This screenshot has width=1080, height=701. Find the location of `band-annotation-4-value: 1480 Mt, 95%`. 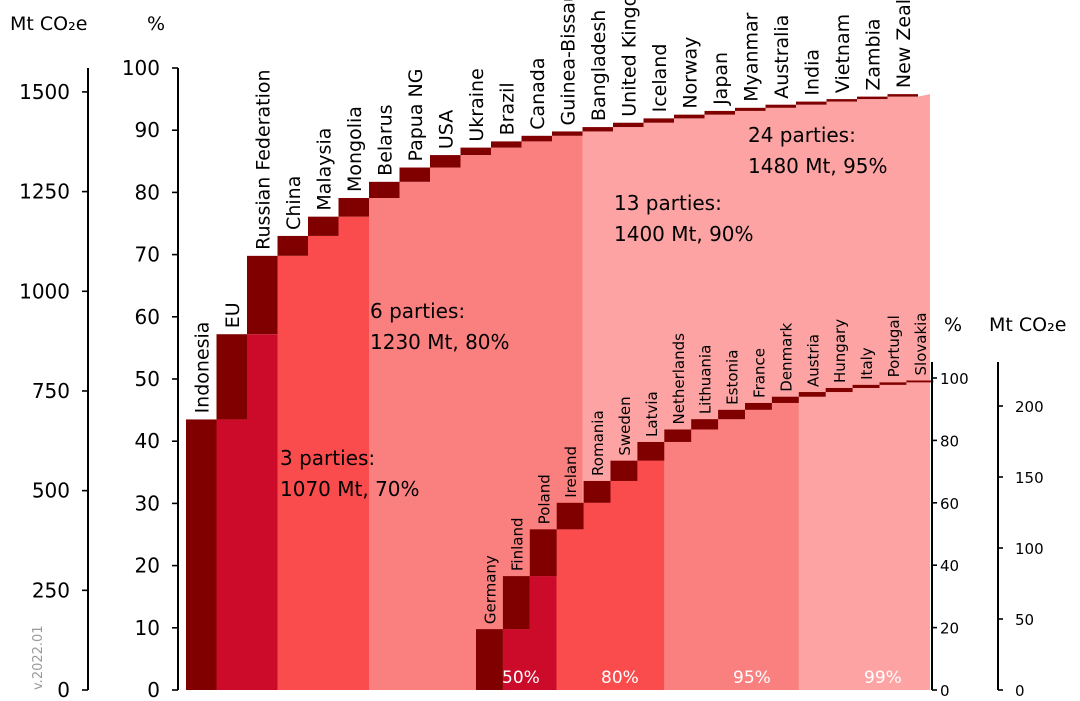

band-annotation-4-value: 1480 Mt, 95% is located at coordinates (818, 166).